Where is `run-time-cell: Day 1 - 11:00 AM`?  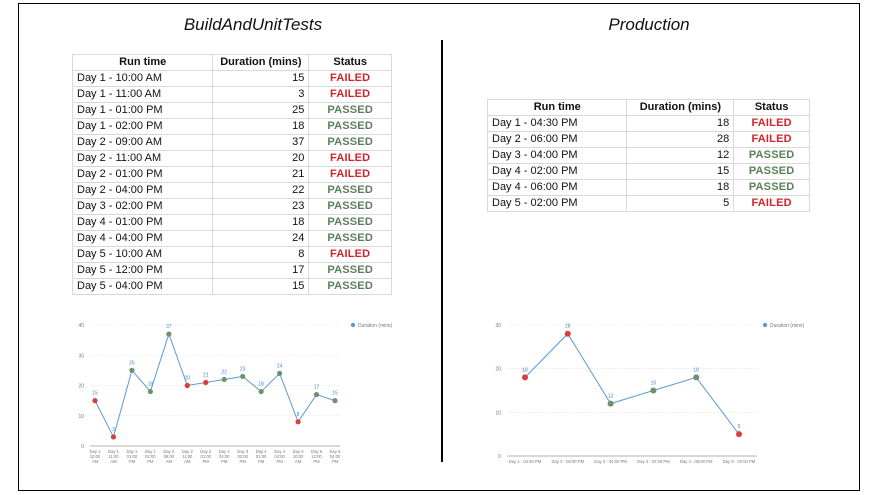 run-time-cell: Day 1 - 11:00 AM is located at coordinates (142, 94).